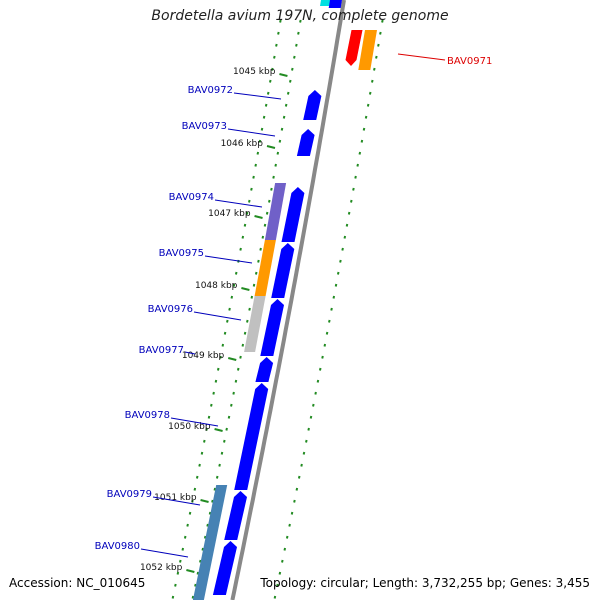 The image size is (600, 600). I want to click on gene-label-bav0975: BAV0975, so click(181, 253).